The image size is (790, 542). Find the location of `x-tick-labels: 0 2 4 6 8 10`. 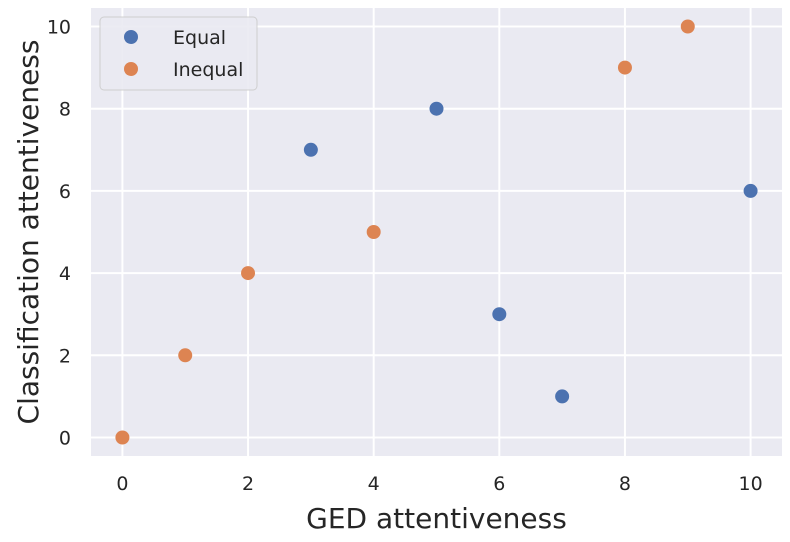

x-tick-labels: 0 2 4 6 8 10 is located at coordinates (439, 484).